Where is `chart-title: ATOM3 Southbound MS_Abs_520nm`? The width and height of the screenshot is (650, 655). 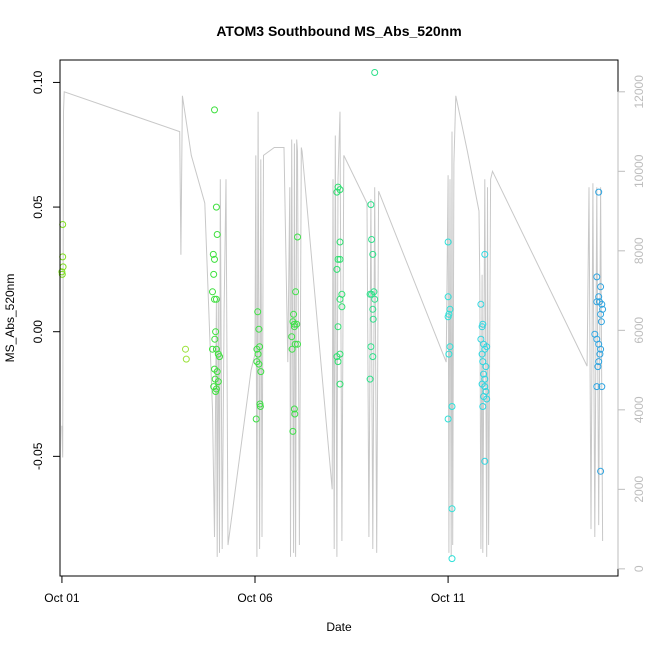 chart-title: ATOM3 Southbound MS_Abs_520nm is located at coordinates (338, 31).